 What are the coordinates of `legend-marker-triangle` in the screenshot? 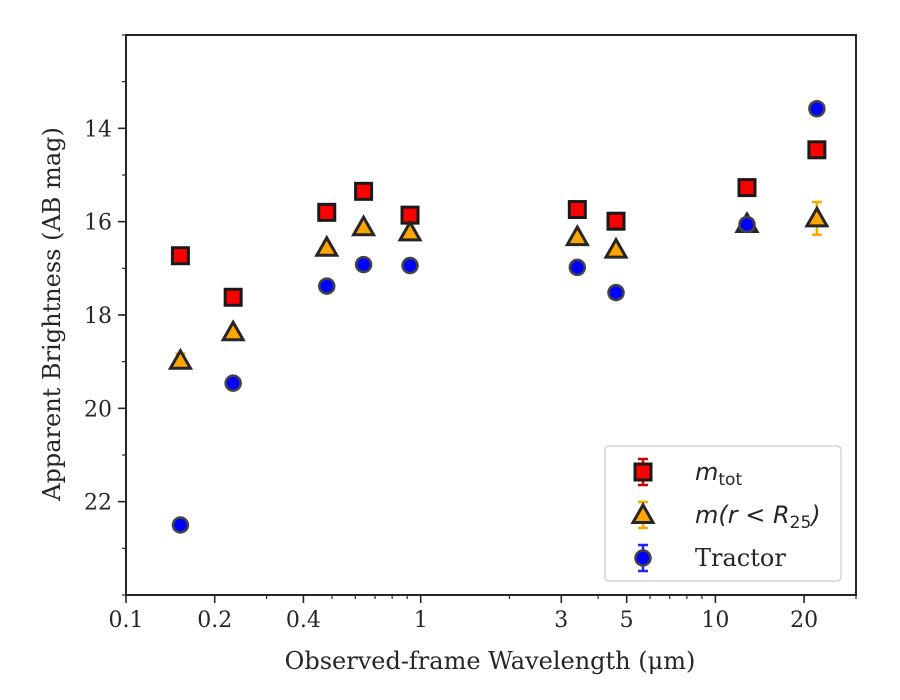 It's located at (643, 512).